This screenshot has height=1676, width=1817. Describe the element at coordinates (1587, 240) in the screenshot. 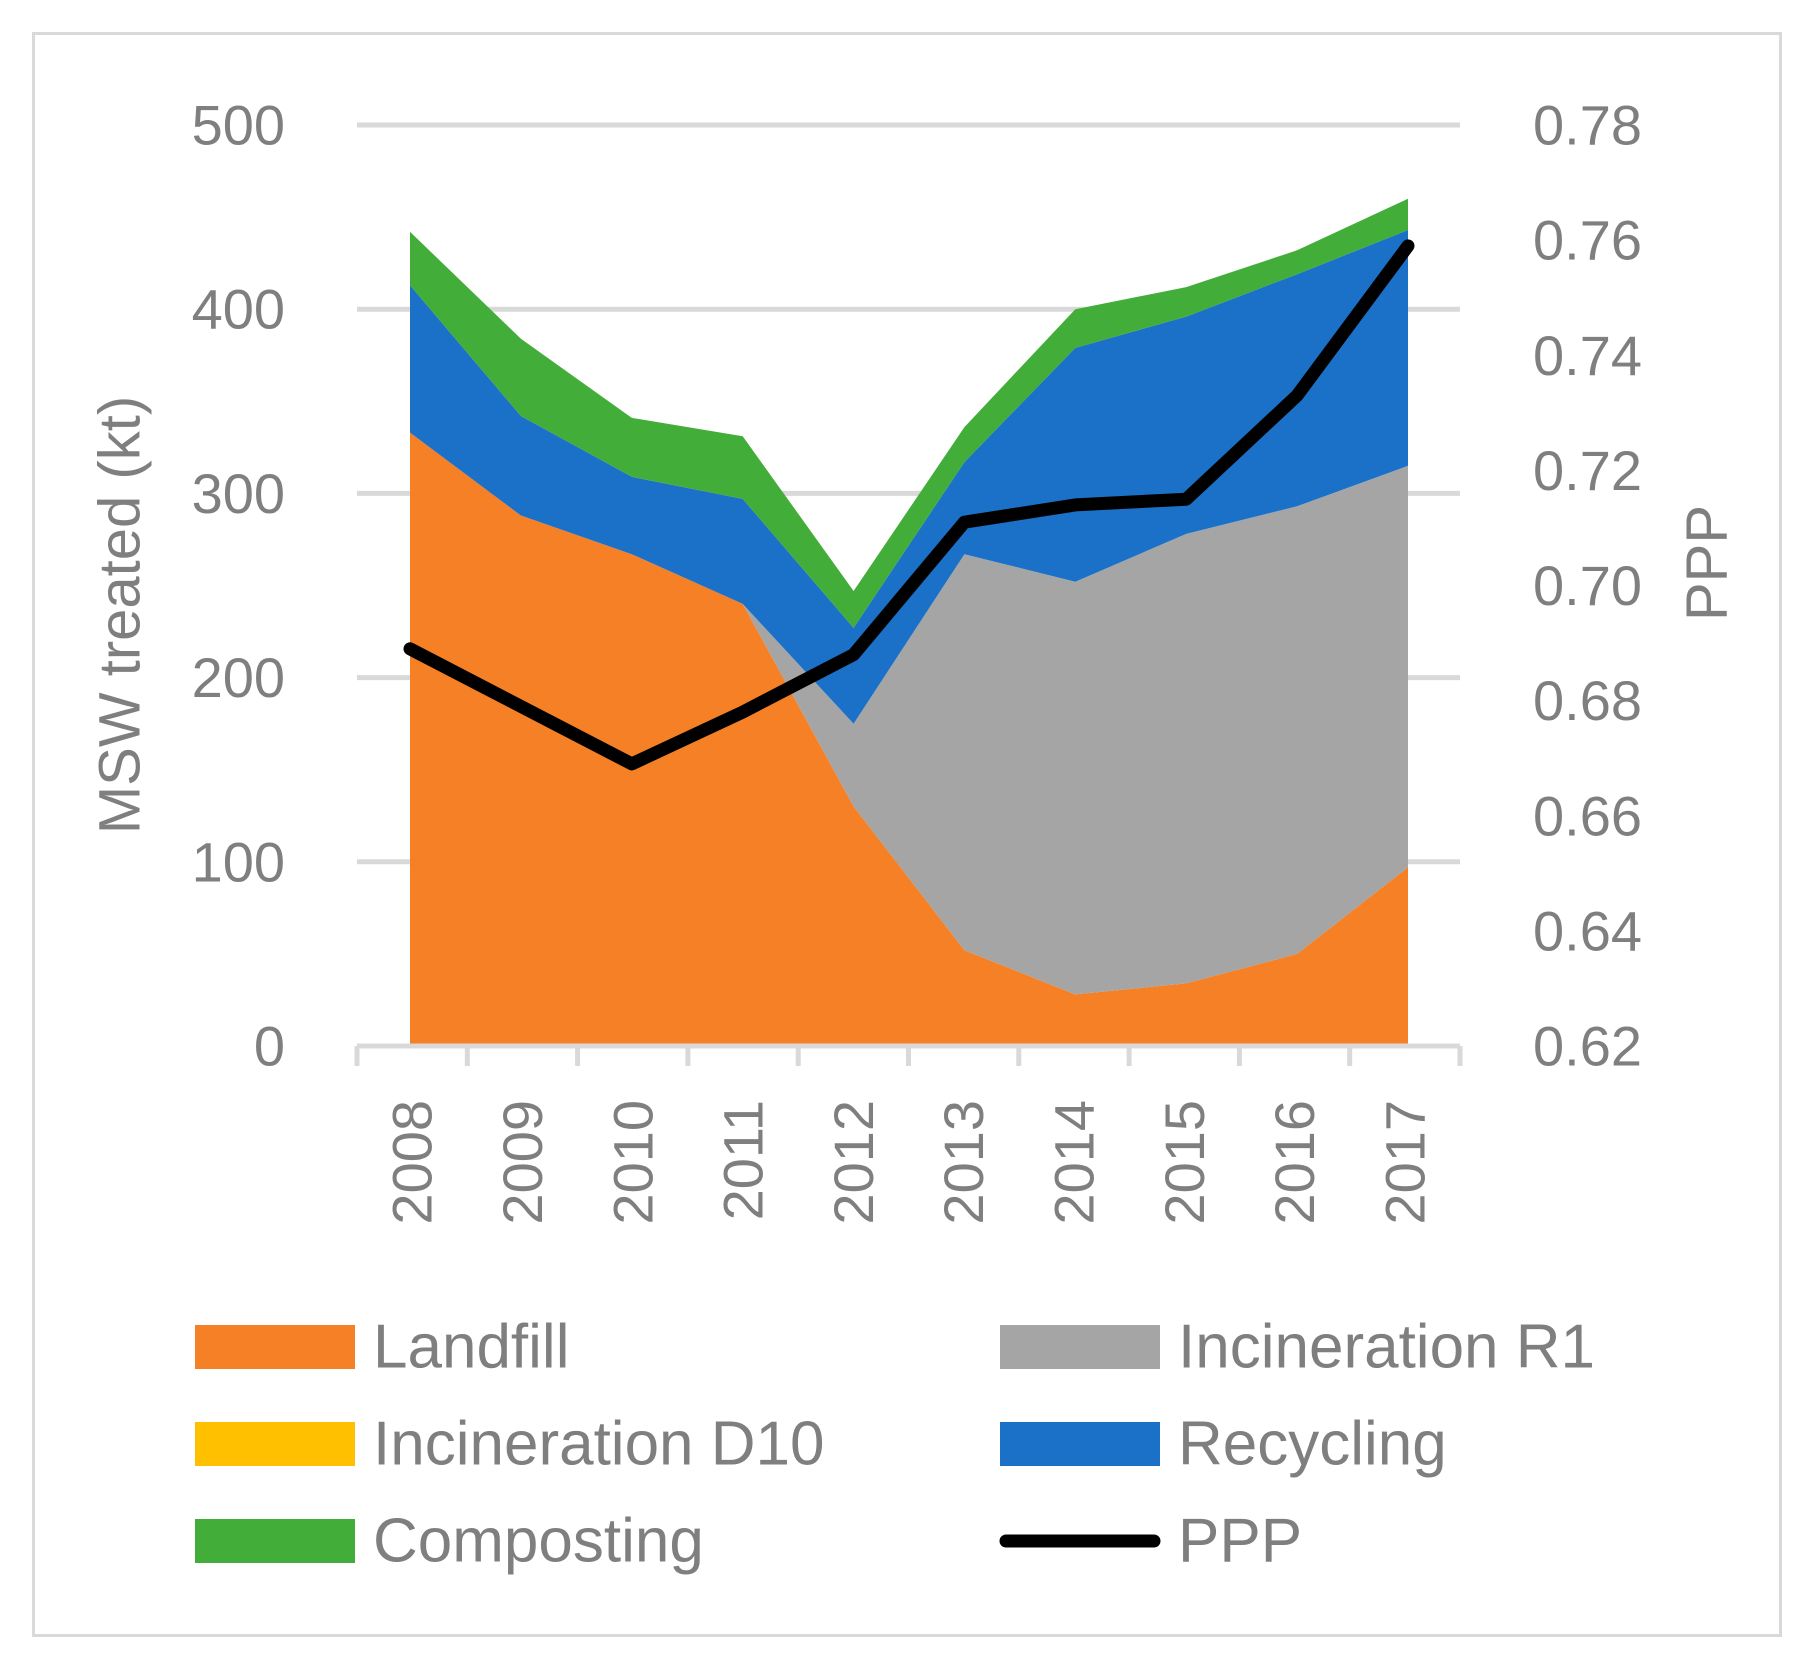

I see `y-right-tick-label: 0.76` at that location.